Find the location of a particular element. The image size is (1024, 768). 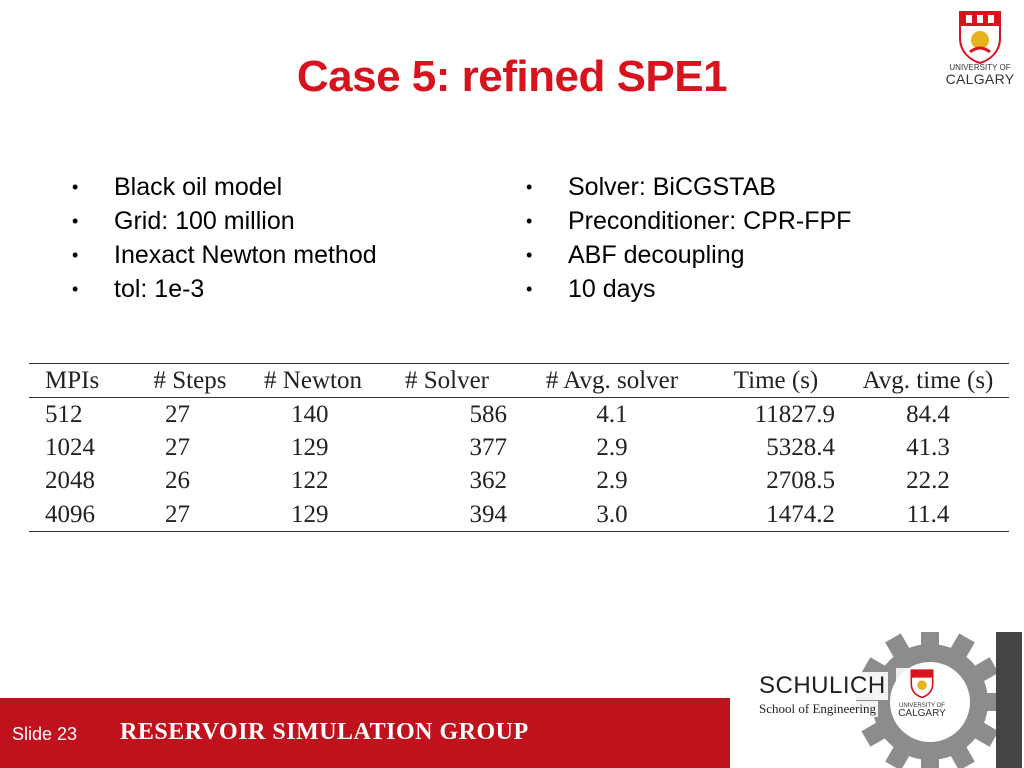

footer-bar is located at coordinates (365, 733).